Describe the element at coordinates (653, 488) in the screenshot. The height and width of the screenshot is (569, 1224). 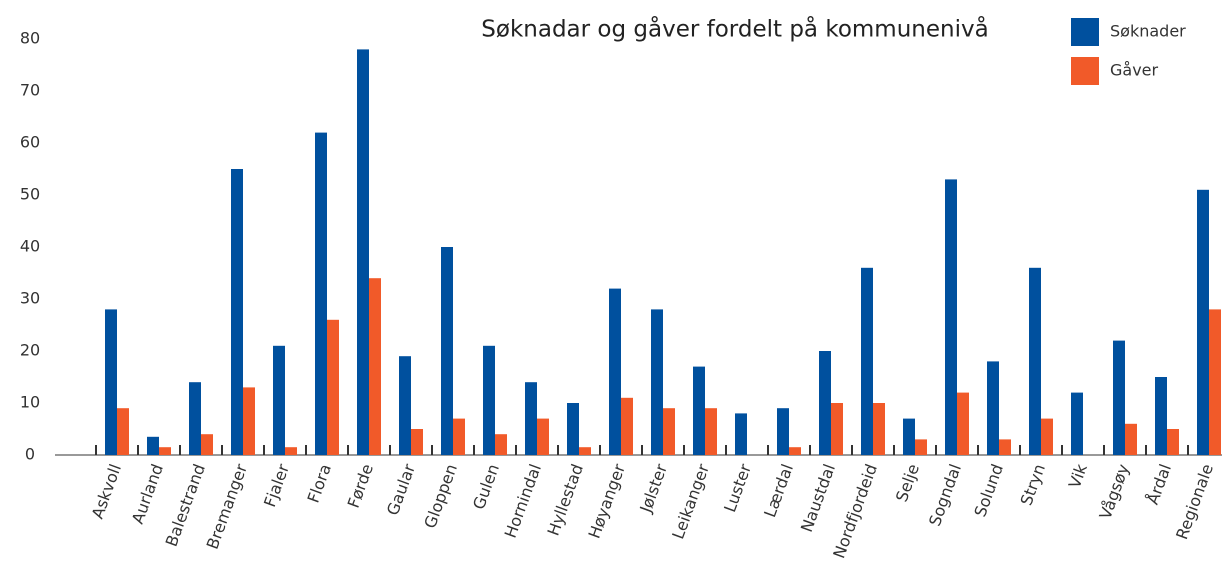
I see `x-tick-label: Jølster` at that location.